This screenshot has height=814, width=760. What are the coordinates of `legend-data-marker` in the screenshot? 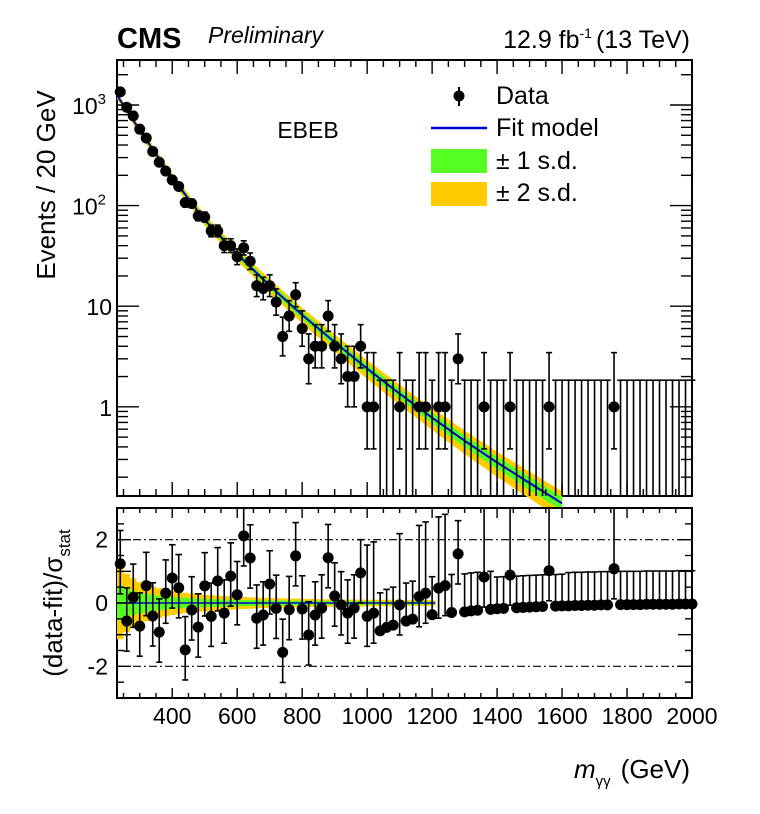 It's located at (459, 96).